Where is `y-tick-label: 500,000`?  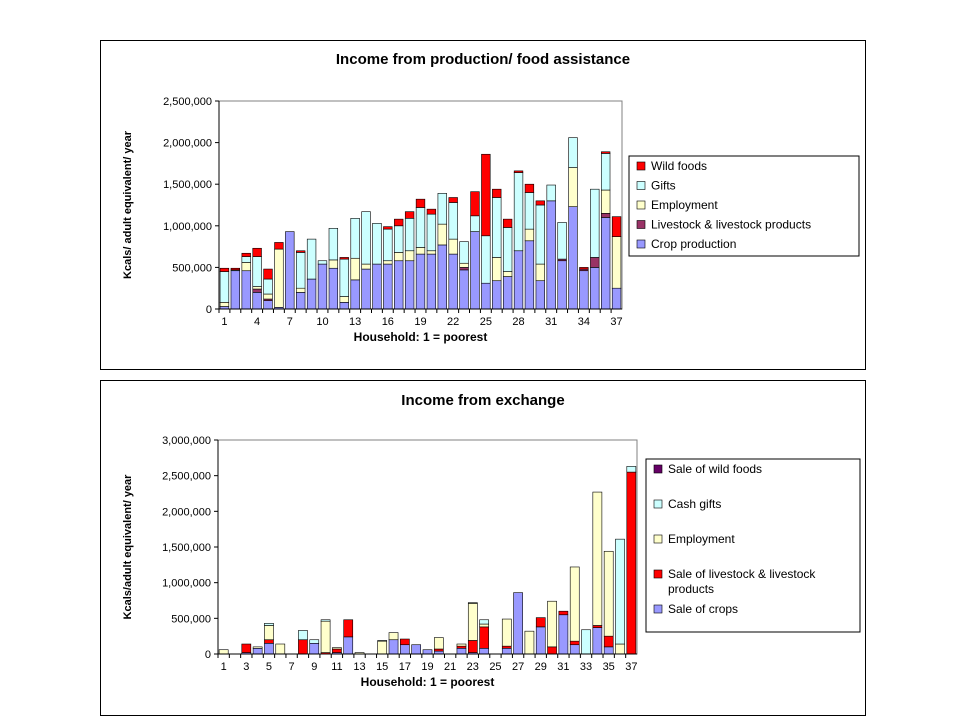 y-tick-label: 500,000 is located at coordinates (192, 268).